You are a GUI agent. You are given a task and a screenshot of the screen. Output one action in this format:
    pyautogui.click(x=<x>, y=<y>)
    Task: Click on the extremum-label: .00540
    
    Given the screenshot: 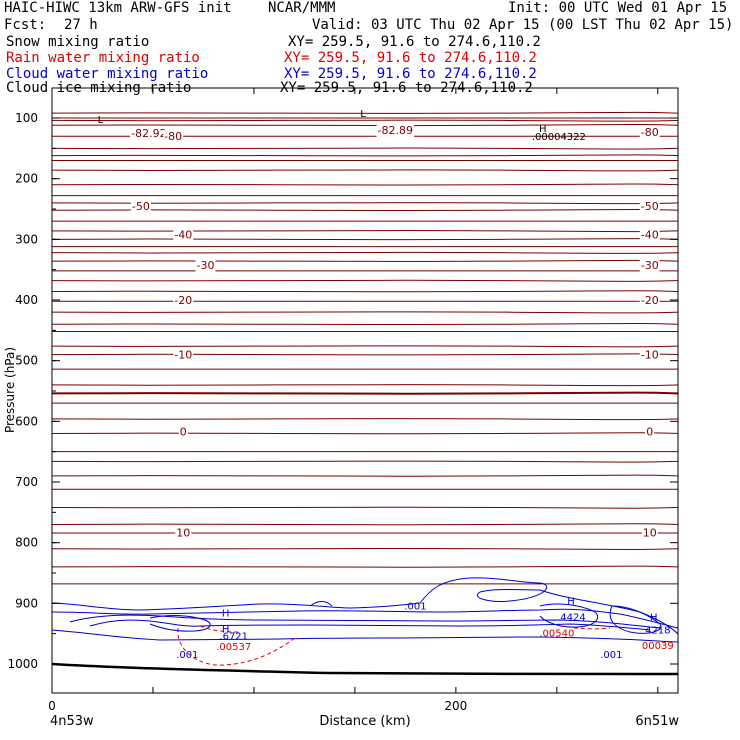 What is the action you would take?
    pyautogui.click(x=556, y=634)
    